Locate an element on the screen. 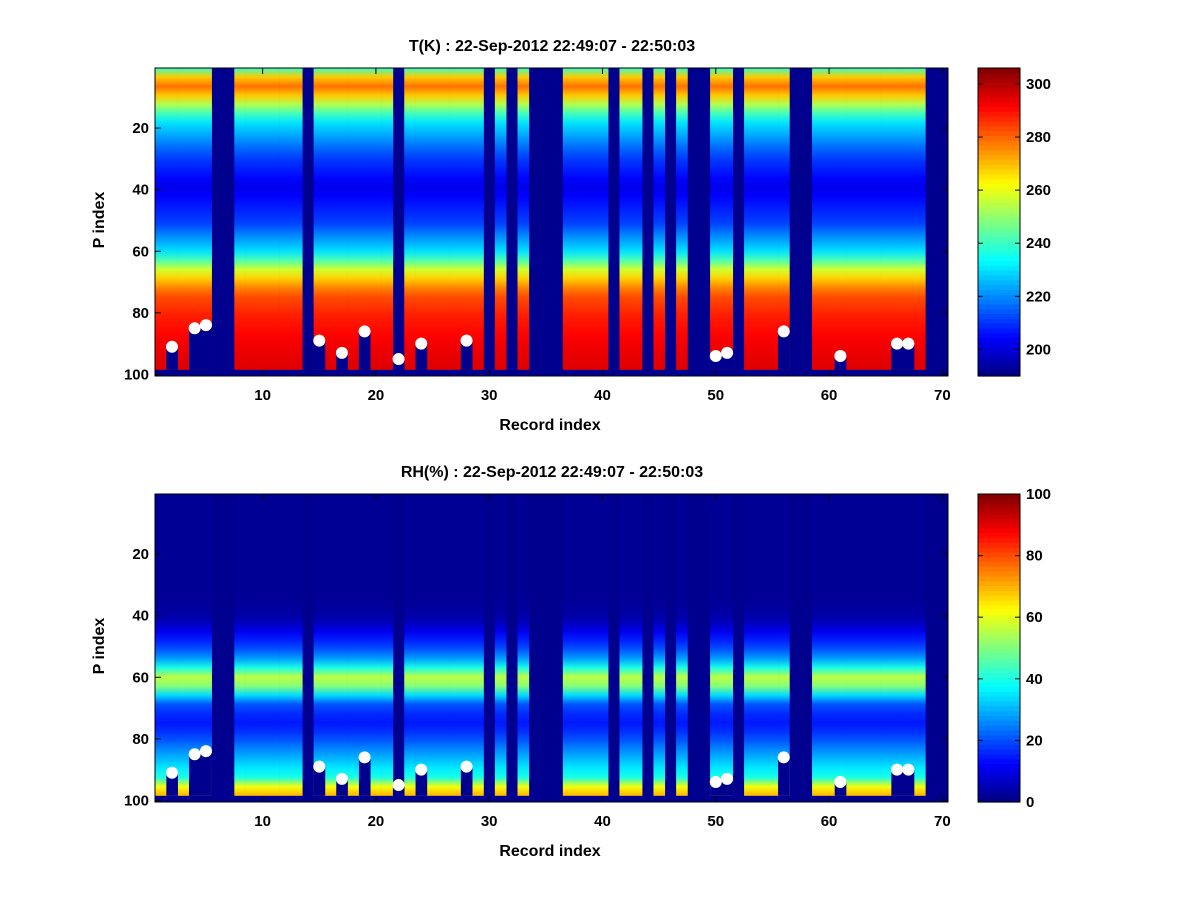 The width and height of the screenshot is (1200, 900). temperature-colorbar is located at coordinates (999, 222).